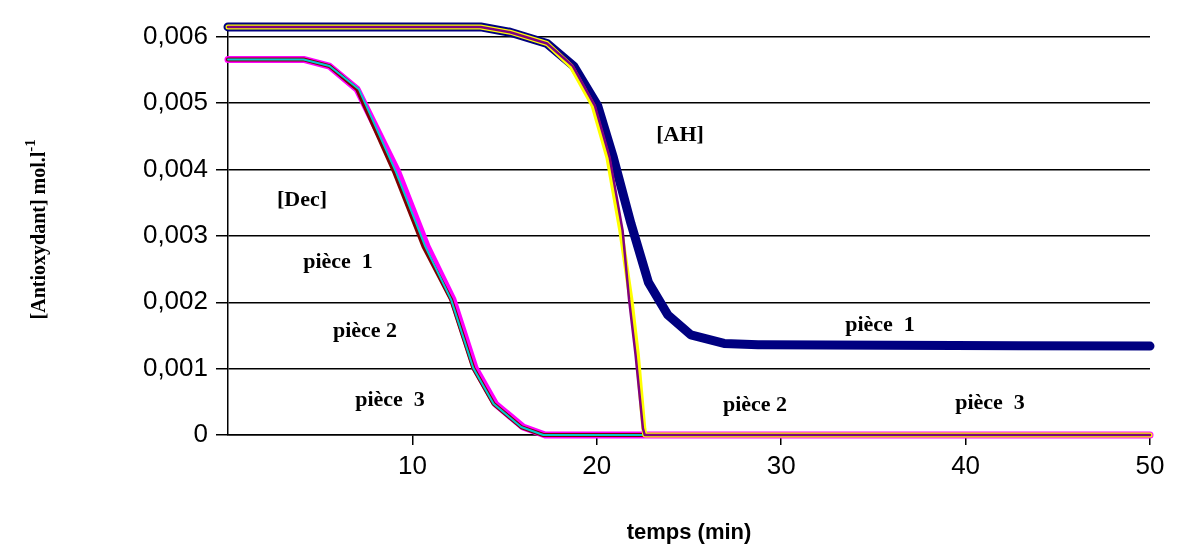 The image size is (1183, 556). Describe the element at coordinates (200, 433) in the screenshot. I see `y-tick-label: 0` at that location.